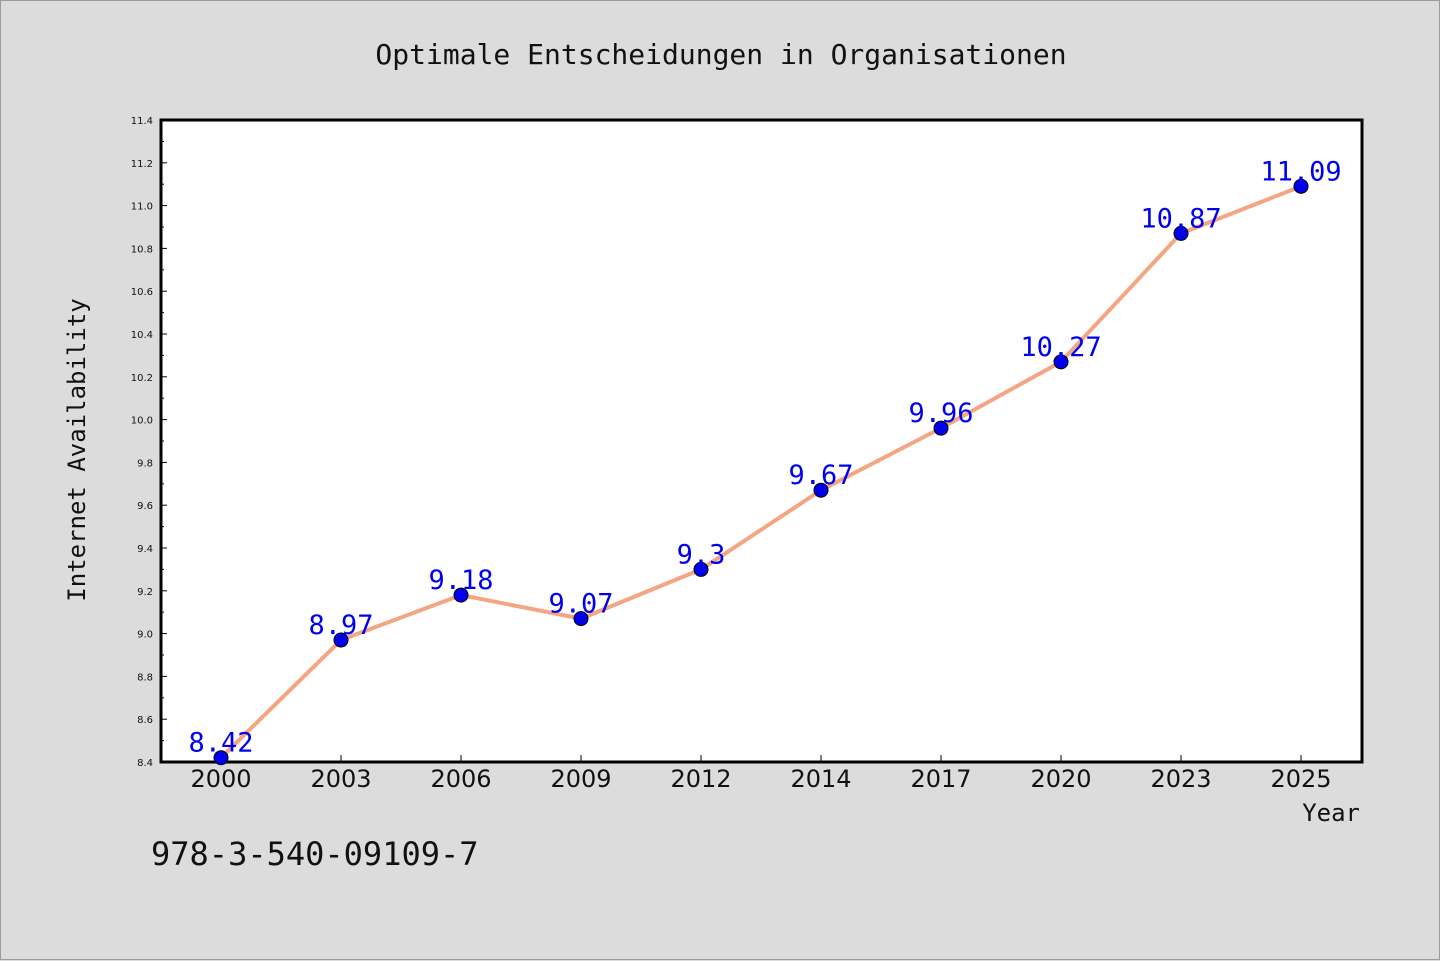  I want to click on data-label: 9.67, so click(820, 475).